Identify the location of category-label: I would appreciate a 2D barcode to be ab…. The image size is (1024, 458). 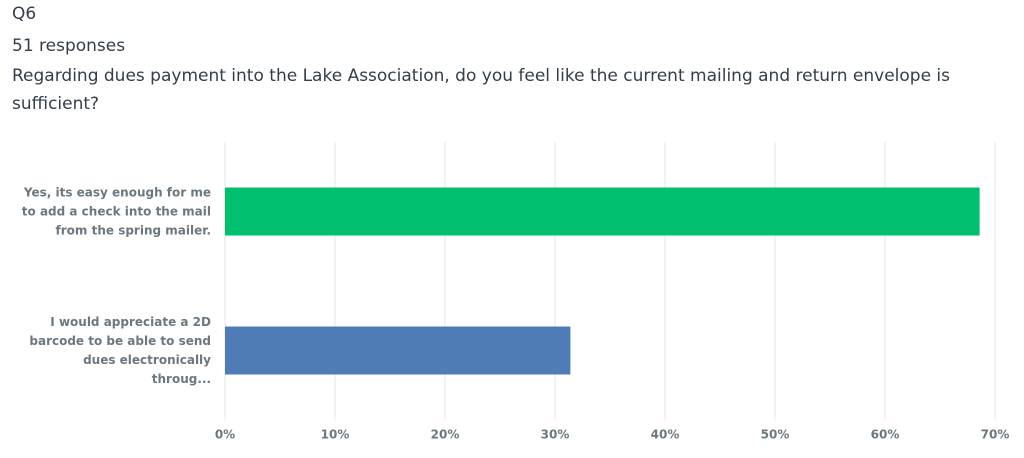
(120, 350).